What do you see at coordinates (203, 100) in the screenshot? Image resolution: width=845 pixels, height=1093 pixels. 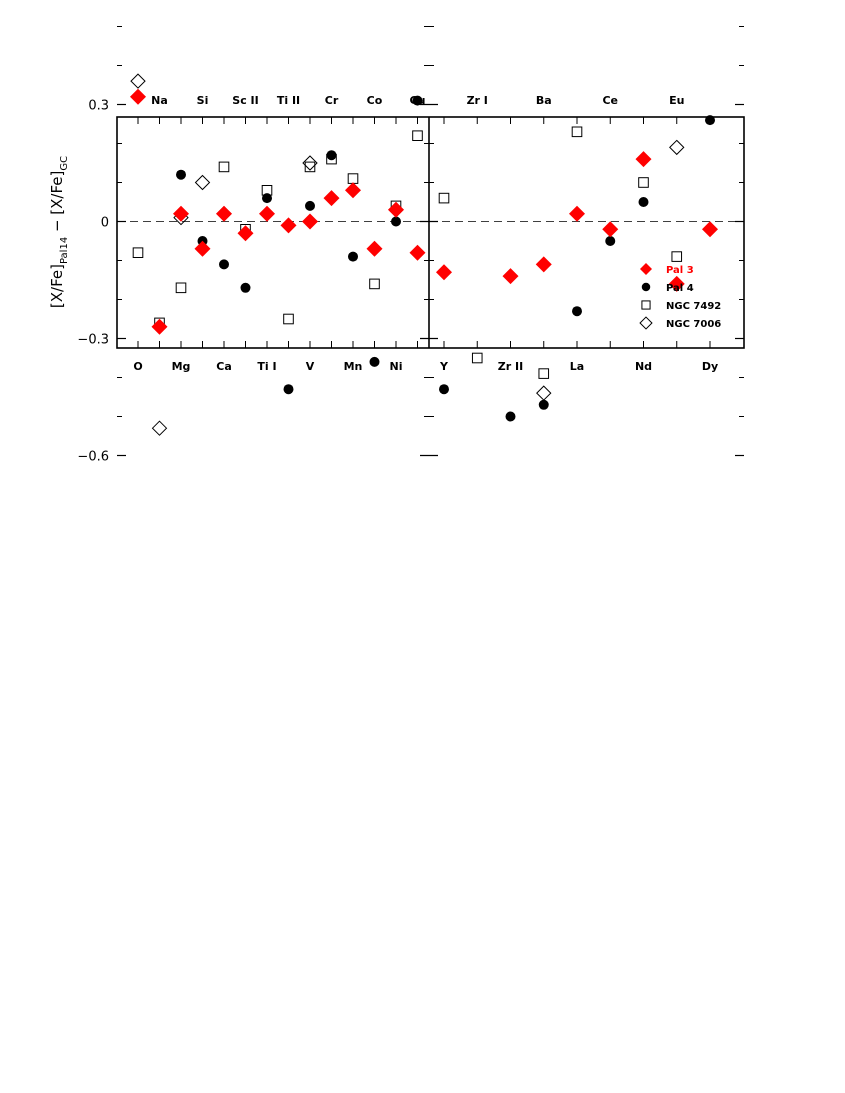 I see `element-label-top: Si` at bounding box center [203, 100].